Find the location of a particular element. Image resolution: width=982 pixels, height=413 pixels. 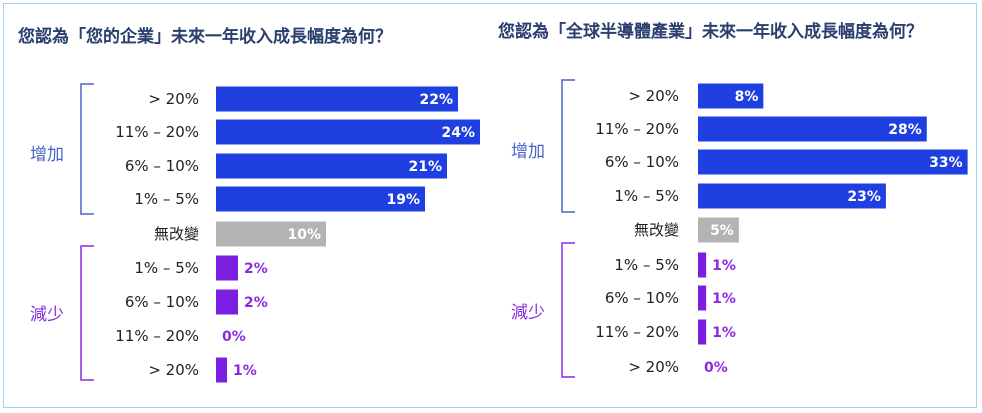

data-label: 8% is located at coordinates (747, 97).